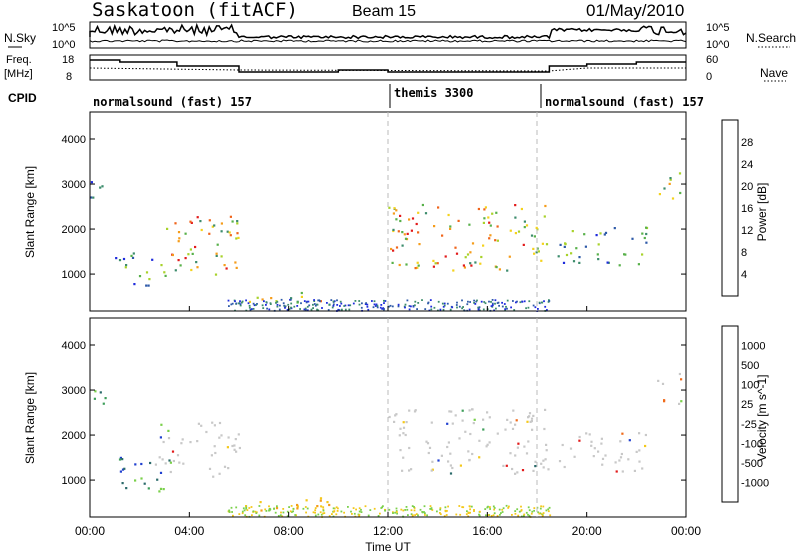 Image resolution: width=800 pixels, height=559 pixels. Describe the element at coordinates (752, 444) in the screenshot. I see `colorbar-tick-label: -100` at that location.